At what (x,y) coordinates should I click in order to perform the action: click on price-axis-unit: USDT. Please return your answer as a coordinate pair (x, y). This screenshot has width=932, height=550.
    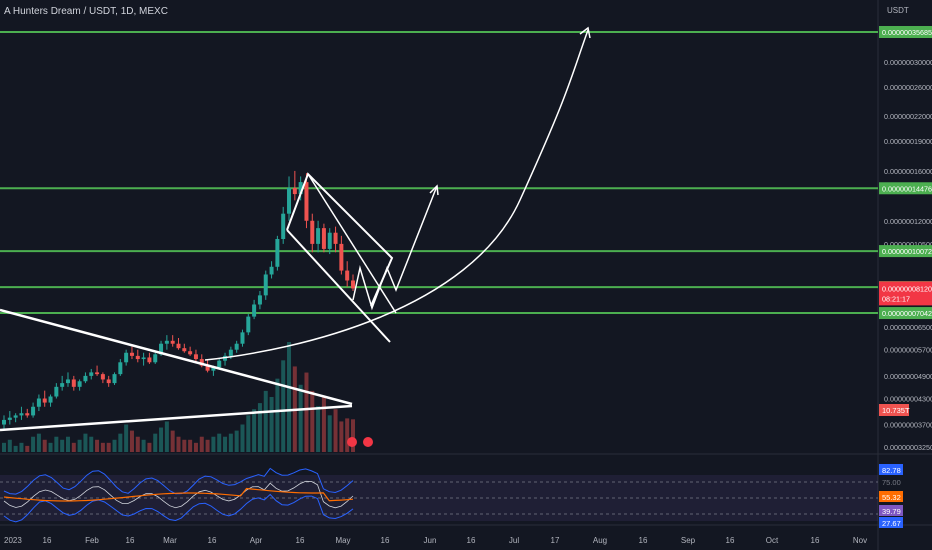
    Looking at the image, I should click on (898, 10).